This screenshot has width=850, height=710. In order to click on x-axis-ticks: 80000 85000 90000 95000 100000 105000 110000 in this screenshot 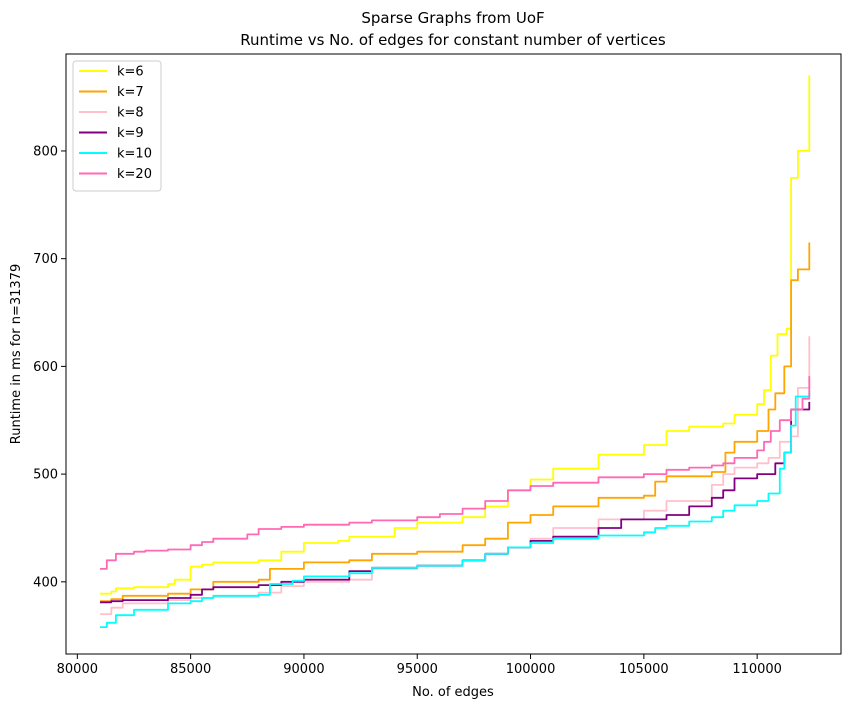, I will do `click(419, 665)`.